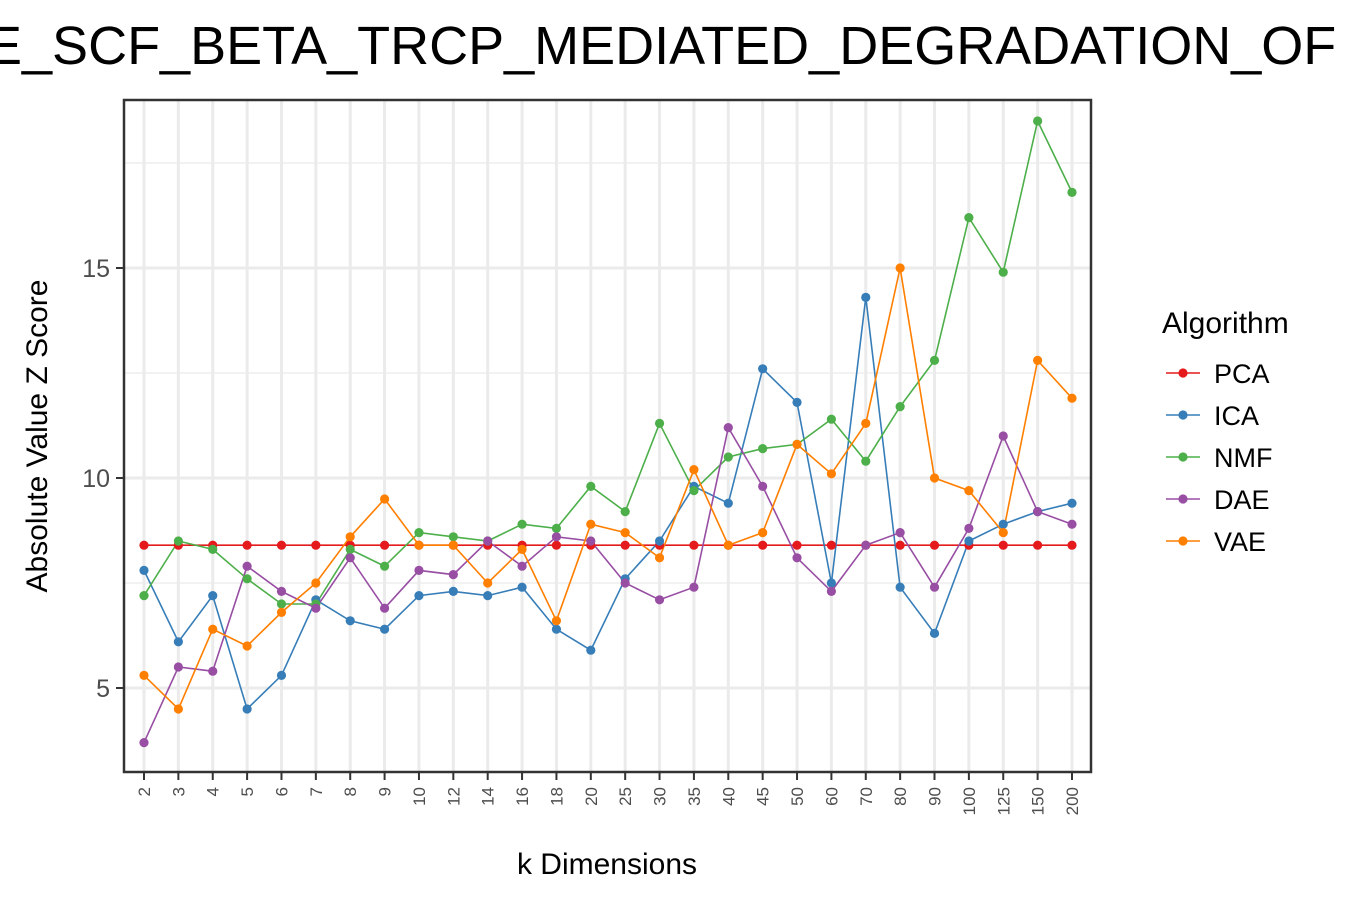 Image resolution: width=1350 pixels, height=900 pixels. I want to click on legend-label: VAE, so click(1240, 542).